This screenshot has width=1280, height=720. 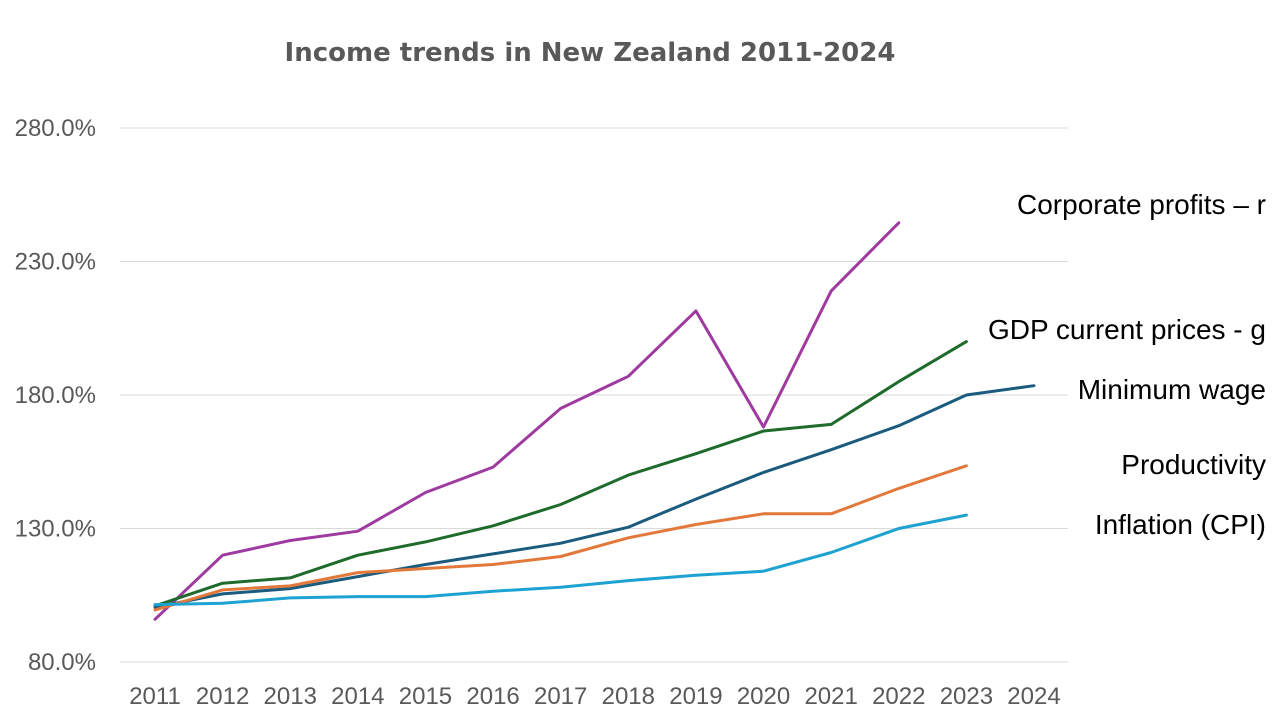 What do you see at coordinates (830, 696) in the screenshot?
I see `x-tick-label: 2021` at bounding box center [830, 696].